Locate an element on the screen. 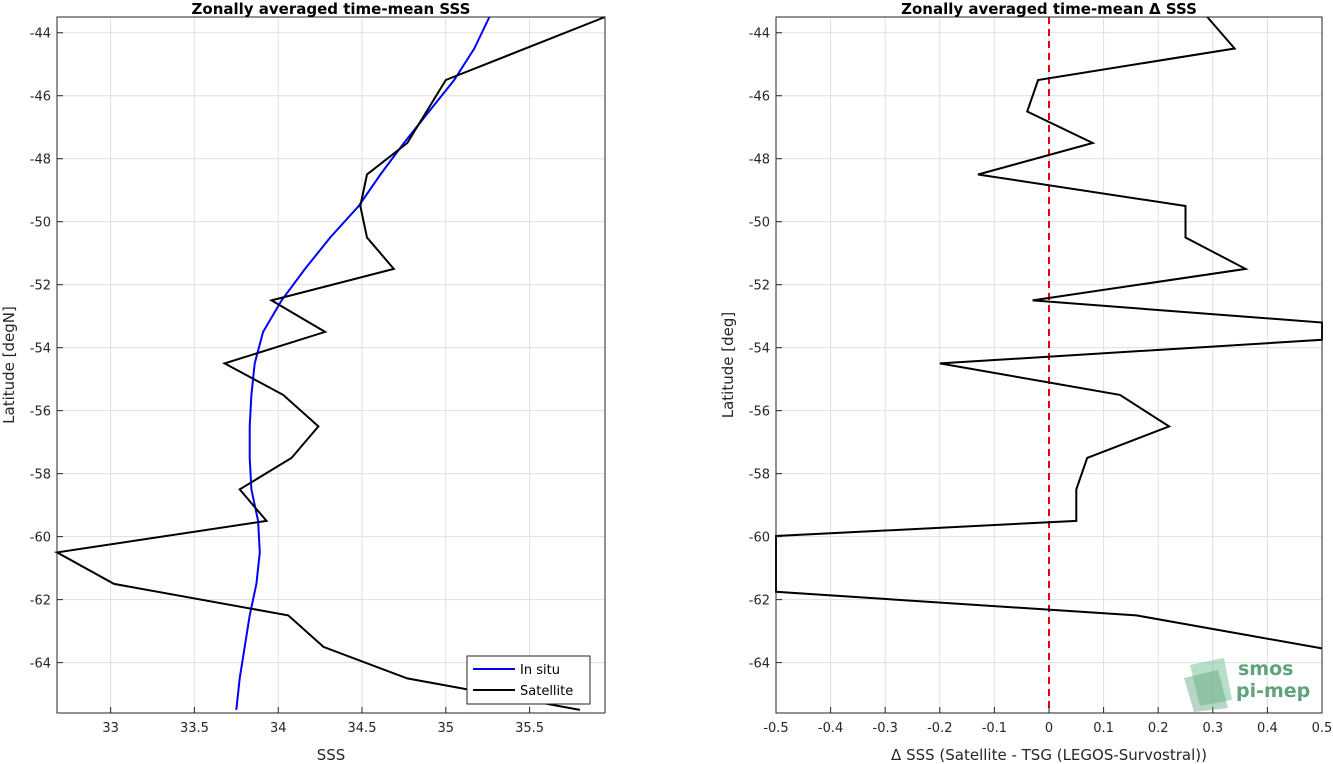  x-tick-label: 33 is located at coordinates (110, 728).